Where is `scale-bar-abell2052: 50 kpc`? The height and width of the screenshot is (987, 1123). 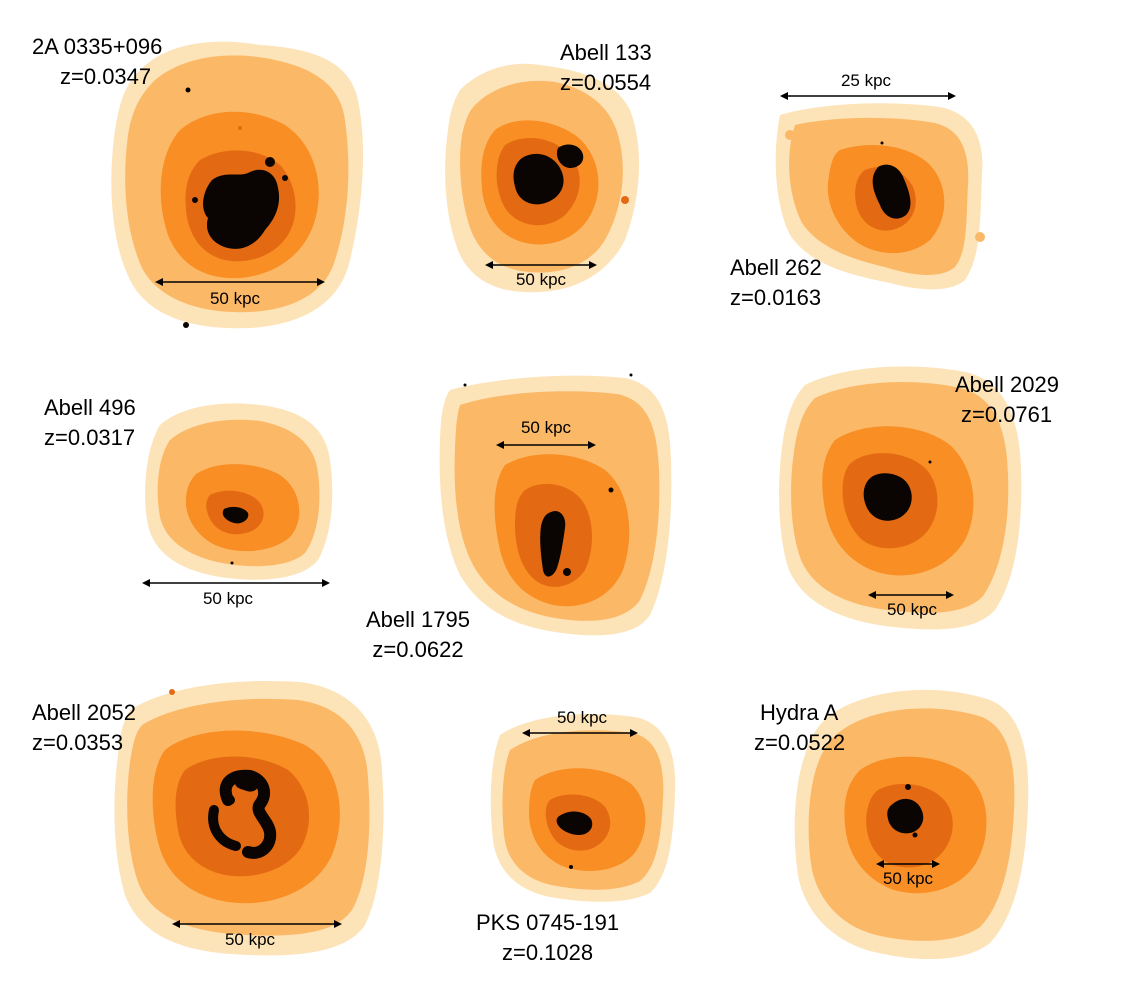
scale-bar-abell2052: 50 kpc is located at coordinates (257, 937).